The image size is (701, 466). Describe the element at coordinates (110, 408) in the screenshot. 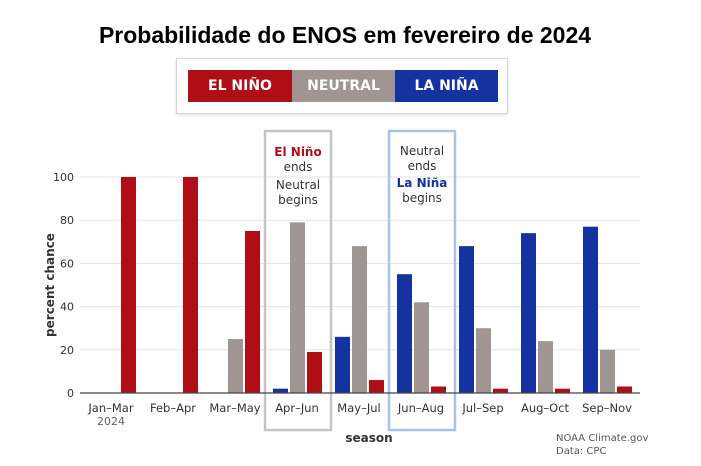

I see `x-tick-label: Jan–Mar` at that location.